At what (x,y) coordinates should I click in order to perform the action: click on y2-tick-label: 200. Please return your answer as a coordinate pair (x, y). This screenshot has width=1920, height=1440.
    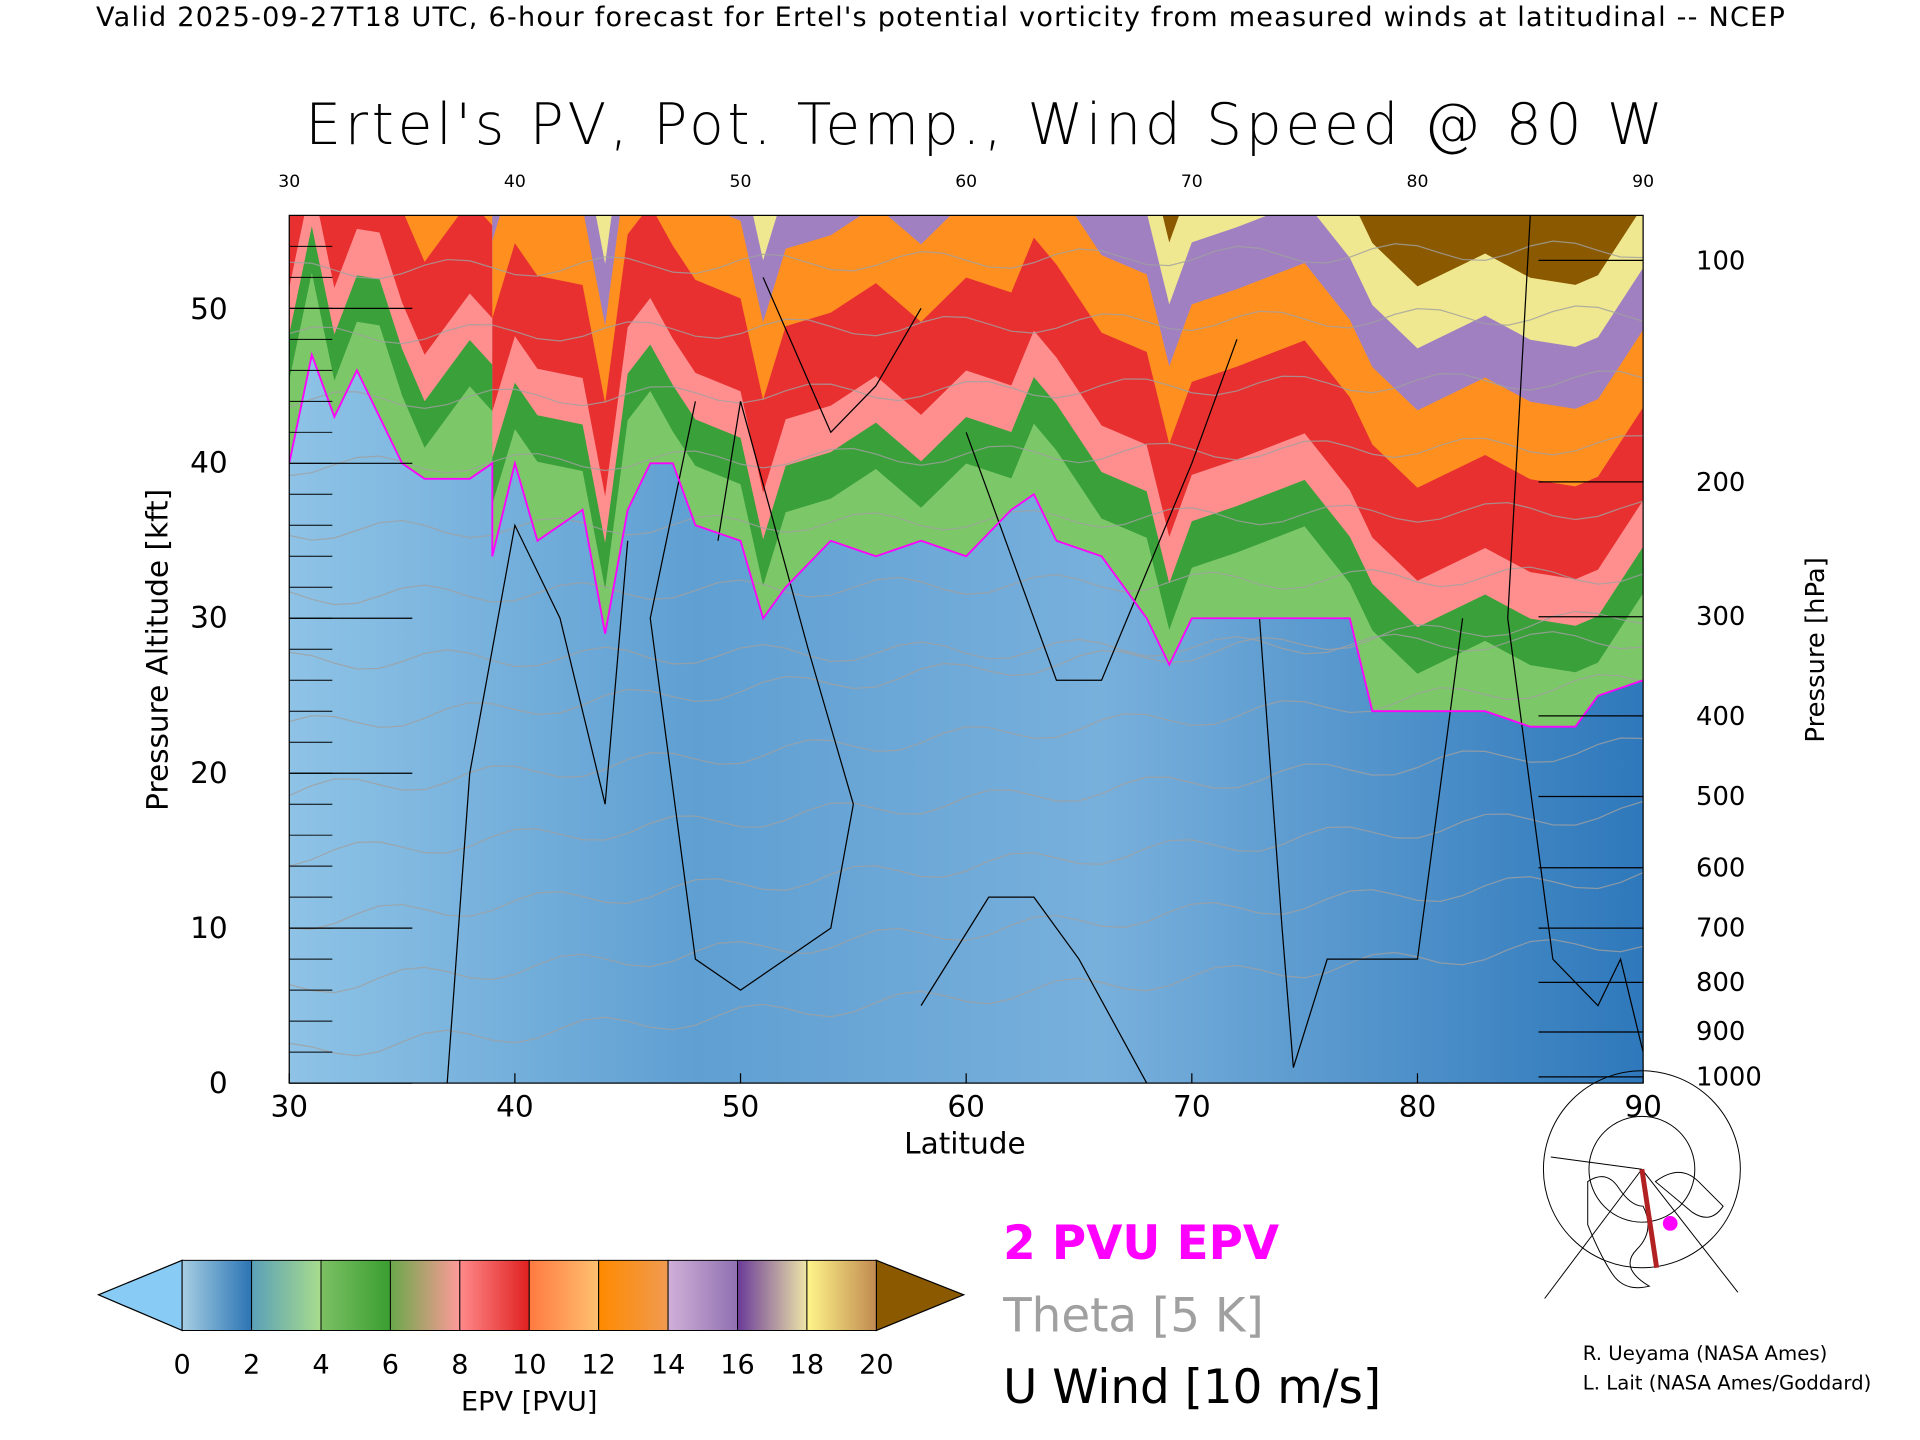
    Looking at the image, I should click on (1721, 482).